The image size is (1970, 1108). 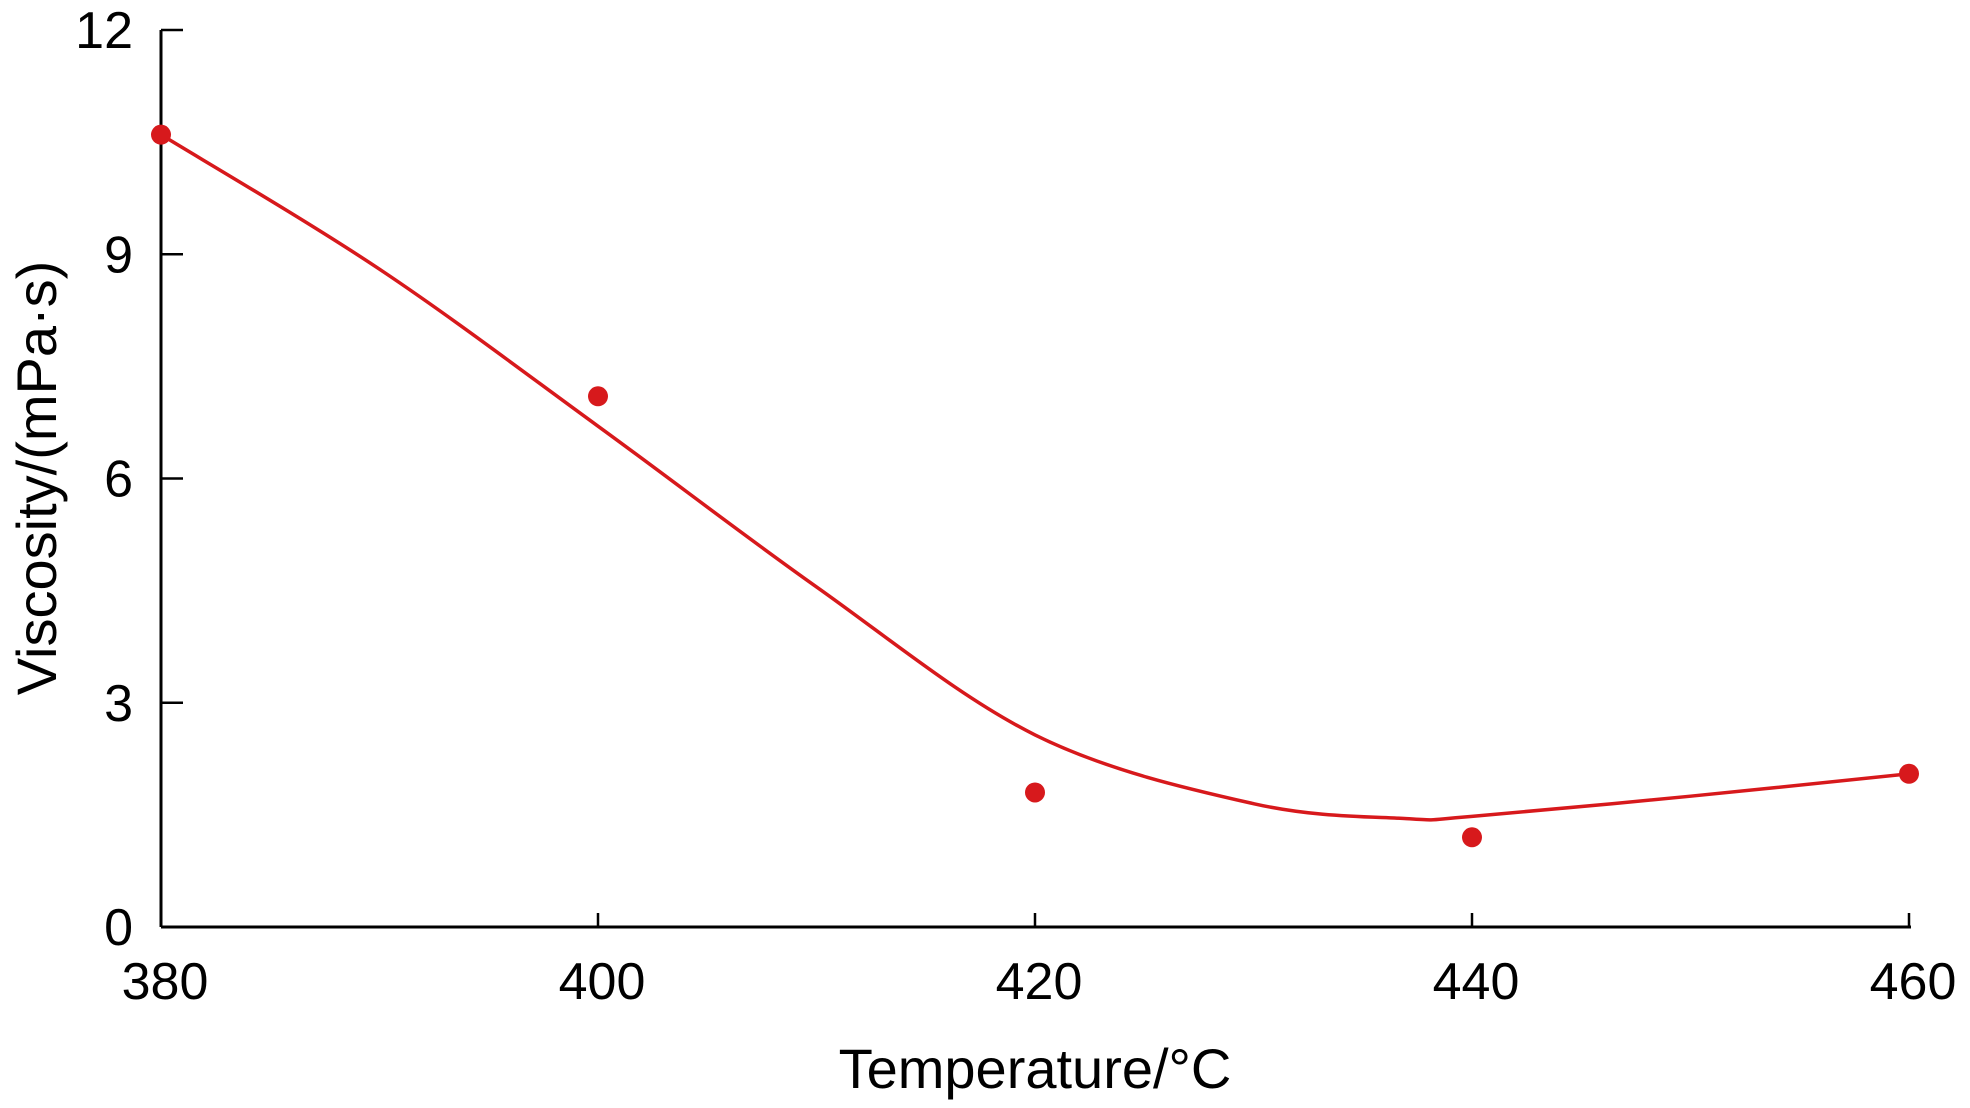 I want to click on y-tick-label: 3, so click(x=118, y=704).